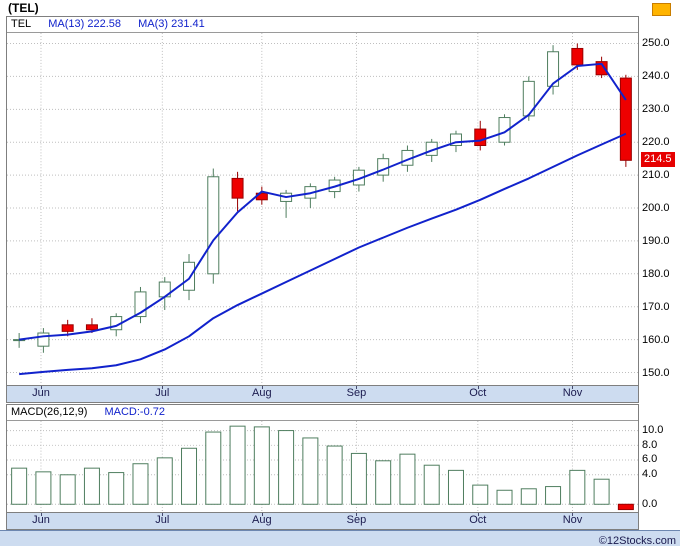 The image size is (680, 546). I want to click on macd-tick-label: 4.0, so click(650, 474).